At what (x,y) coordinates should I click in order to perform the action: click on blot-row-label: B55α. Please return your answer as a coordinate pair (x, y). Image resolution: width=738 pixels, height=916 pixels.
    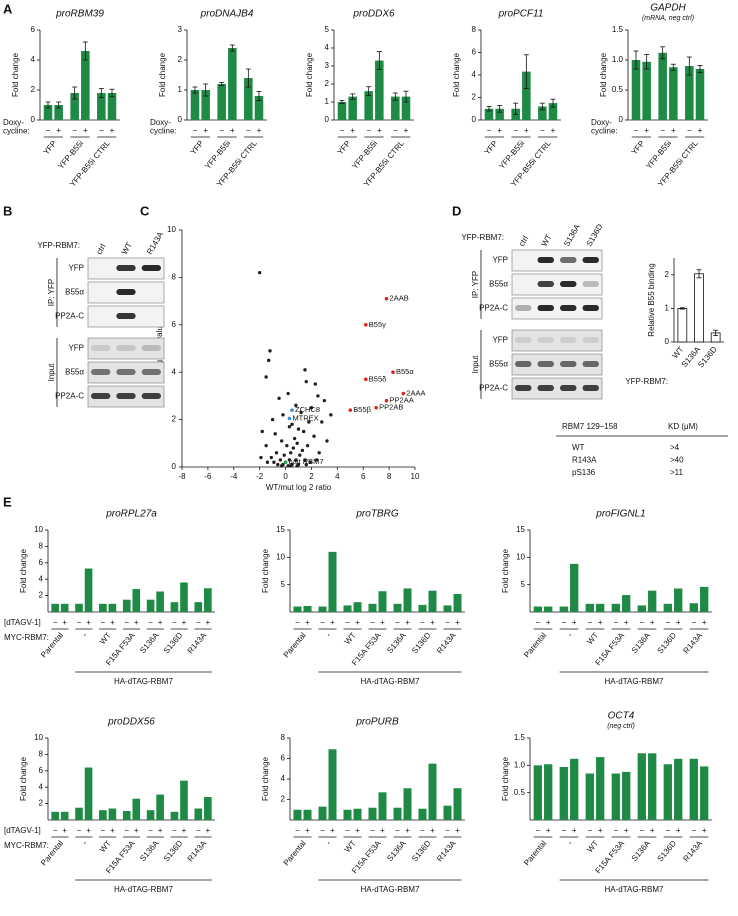
    Looking at the image, I should click on (74, 292).